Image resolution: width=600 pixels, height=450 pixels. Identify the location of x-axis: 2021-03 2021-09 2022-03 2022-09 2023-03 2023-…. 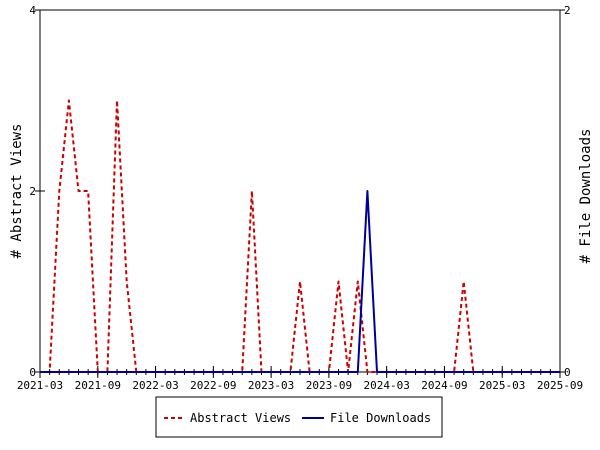
(300, 379).